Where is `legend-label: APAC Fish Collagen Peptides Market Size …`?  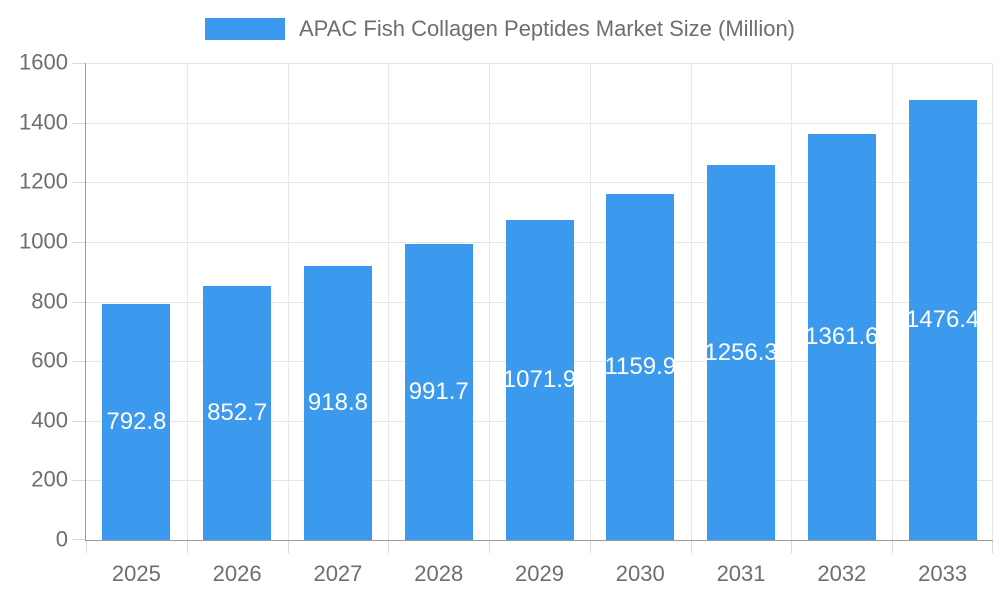 legend-label: APAC Fish Collagen Peptides Market Size … is located at coordinates (547, 28).